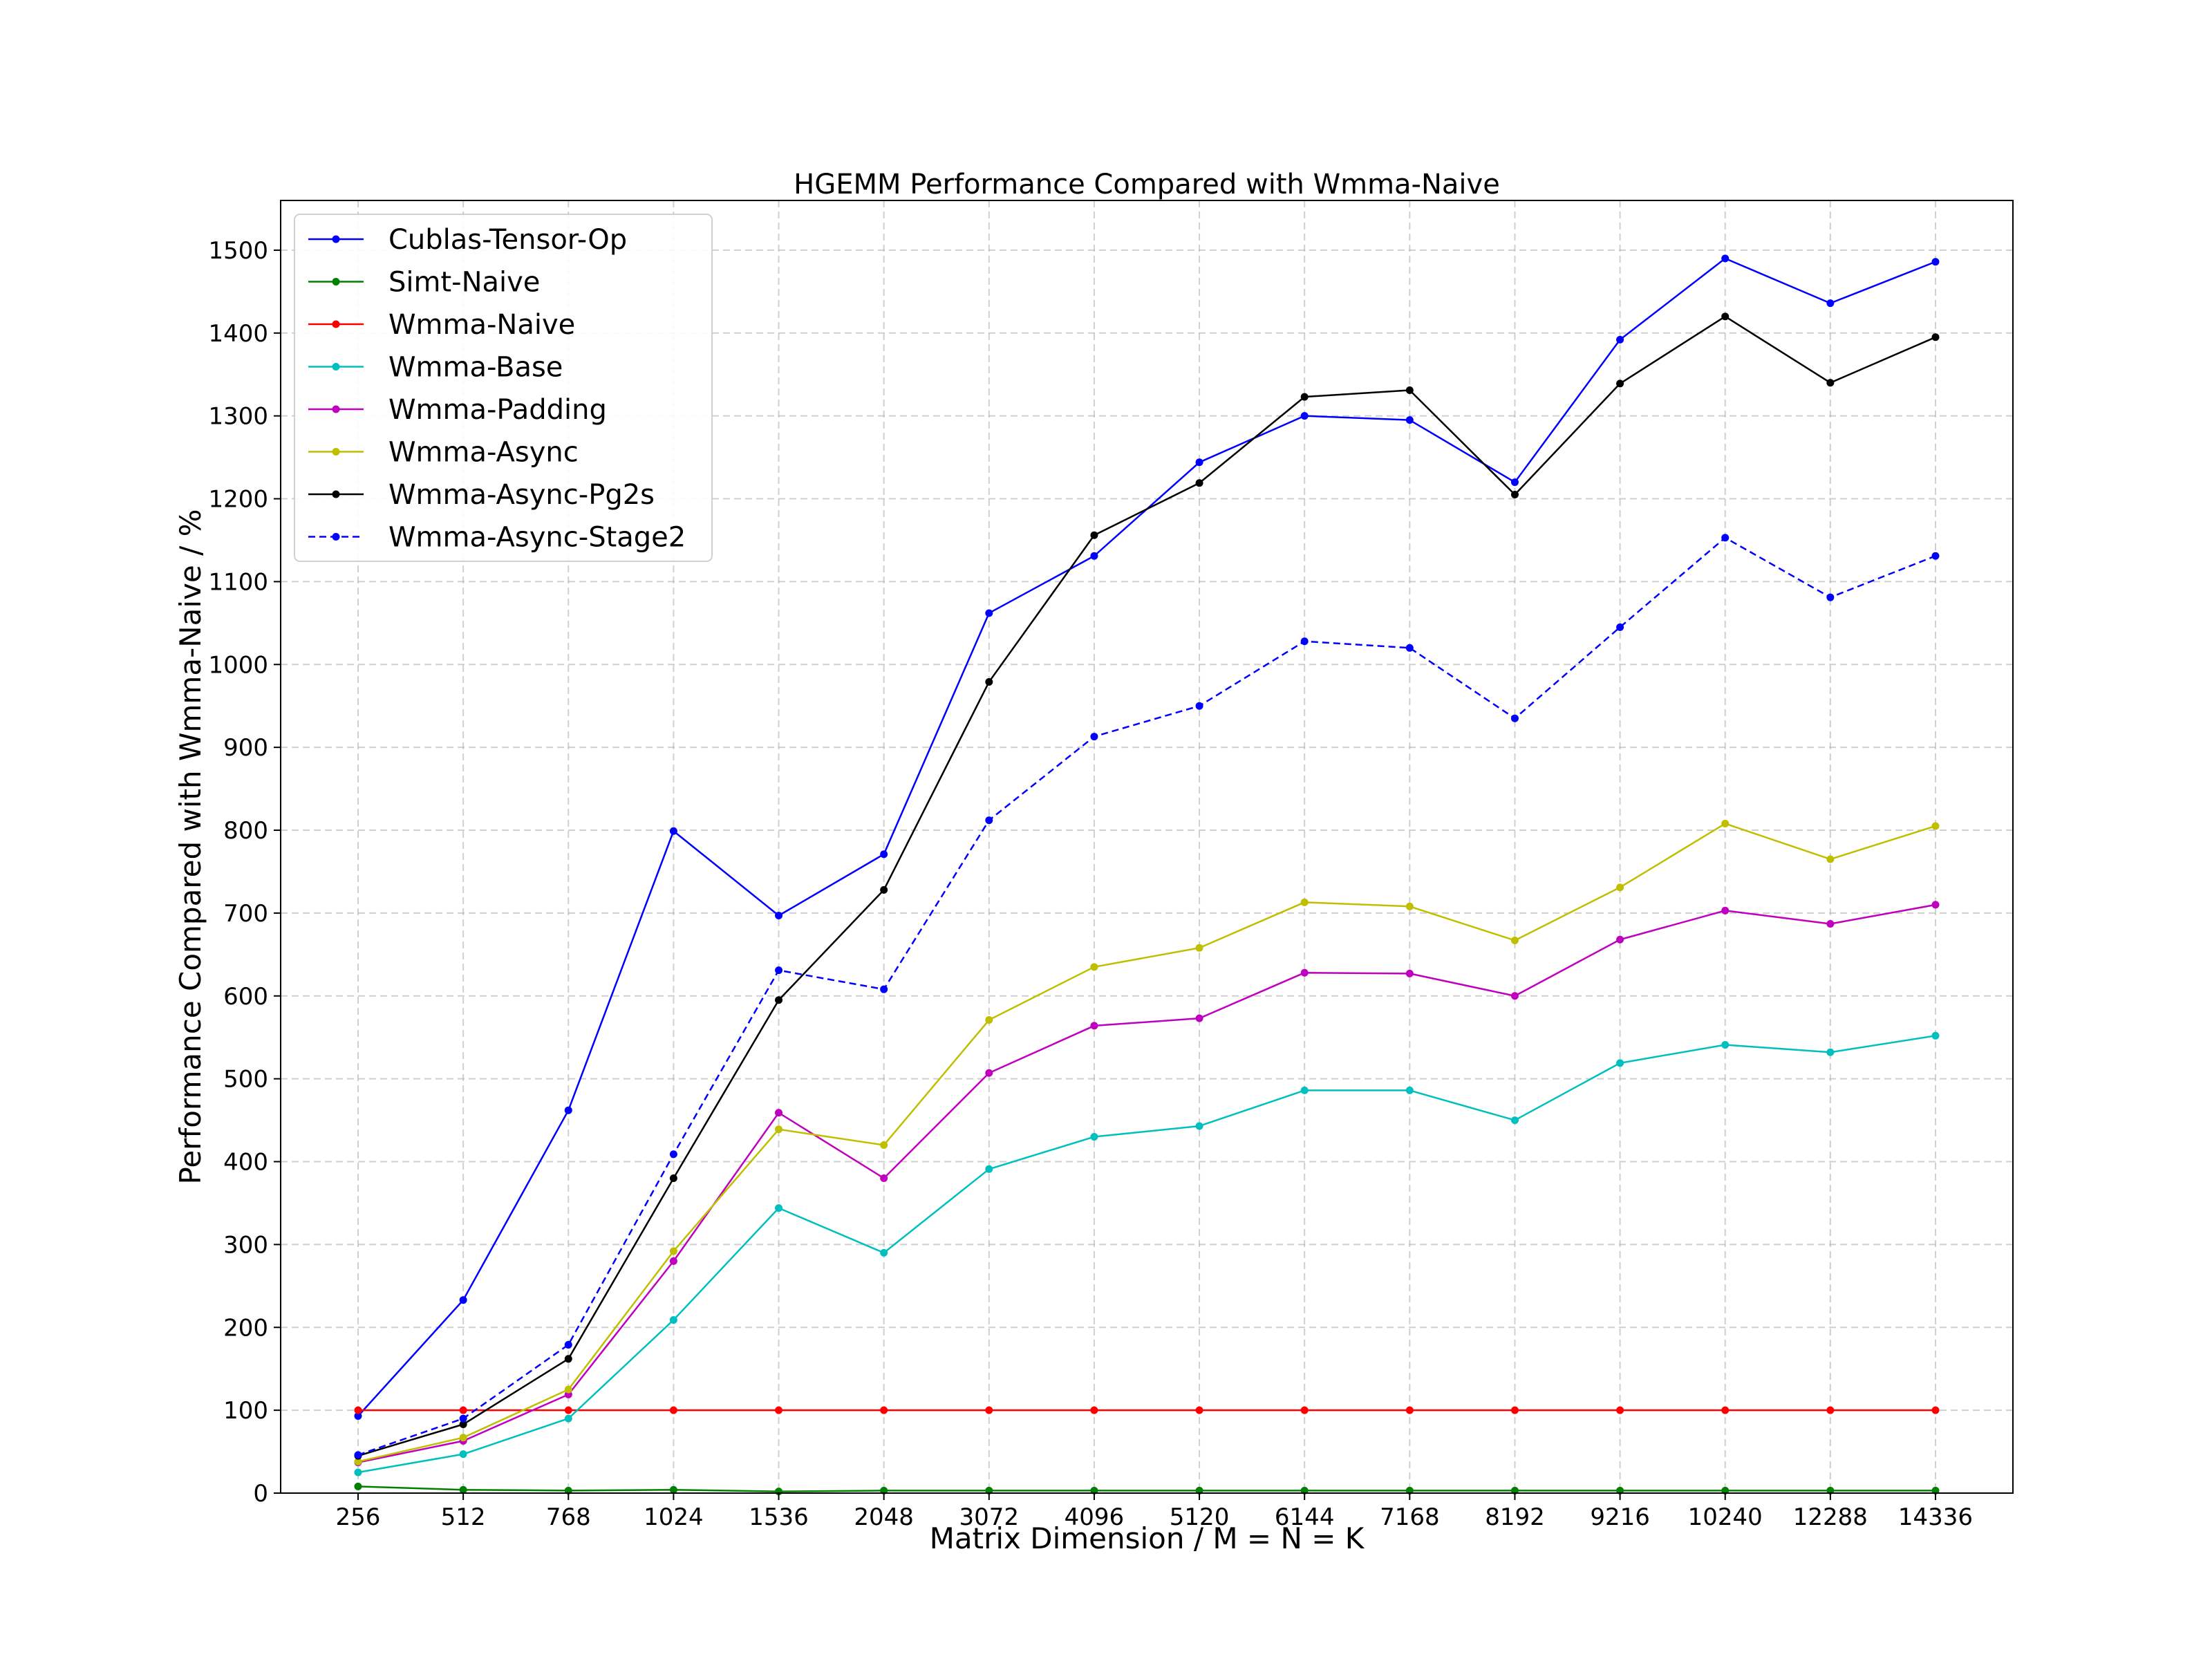 This screenshot has height=1659, width=2212. I want to click on legend-label: Wmma-Async-Pg2s, so click(521, 495).